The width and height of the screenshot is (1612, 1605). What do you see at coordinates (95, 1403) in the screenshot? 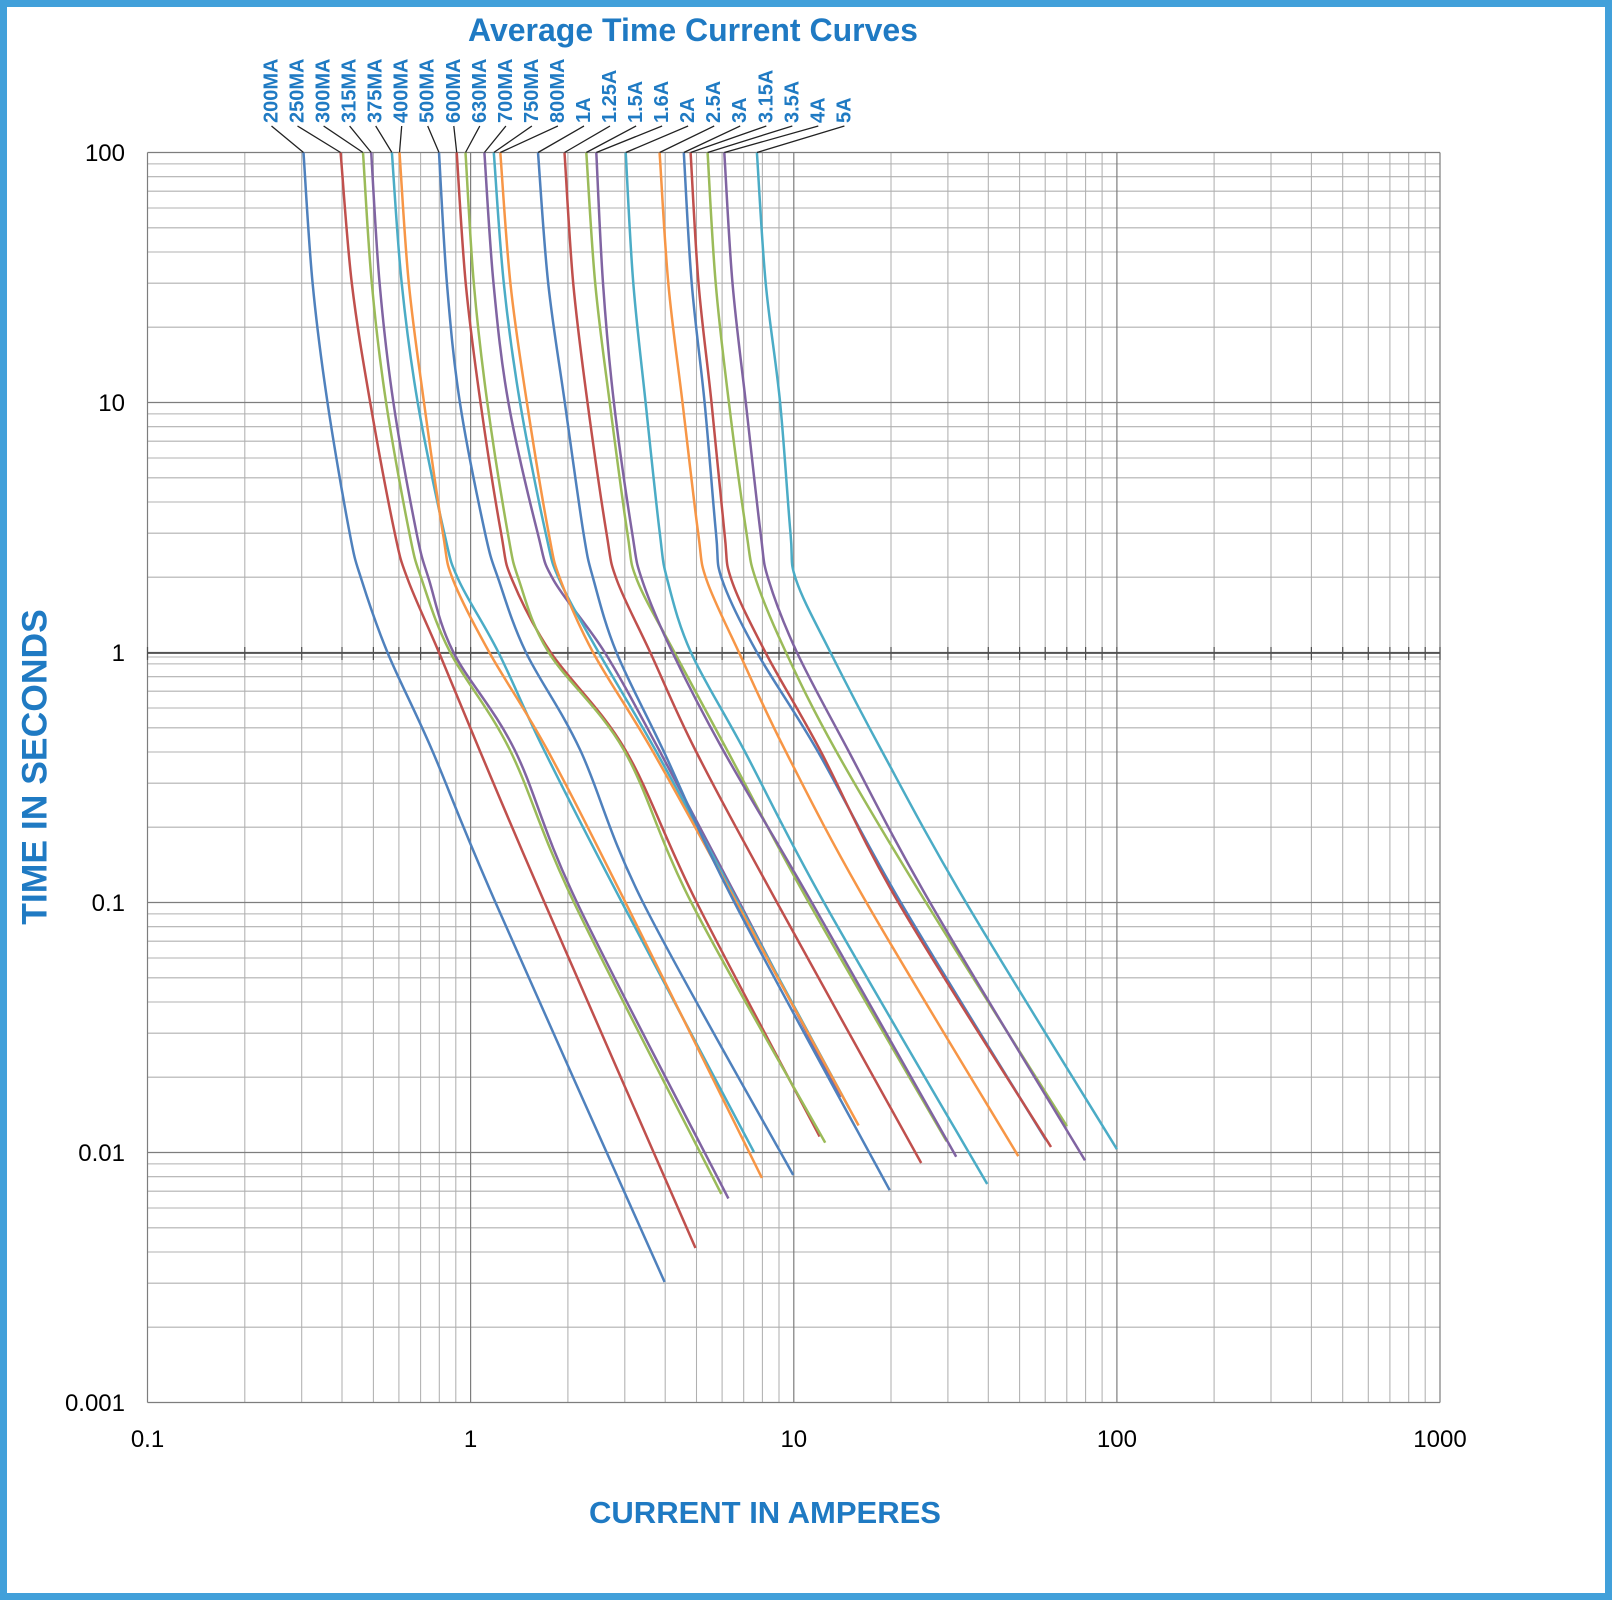
I see `svg-text: 0.001` at bounding box center [95, 1403].